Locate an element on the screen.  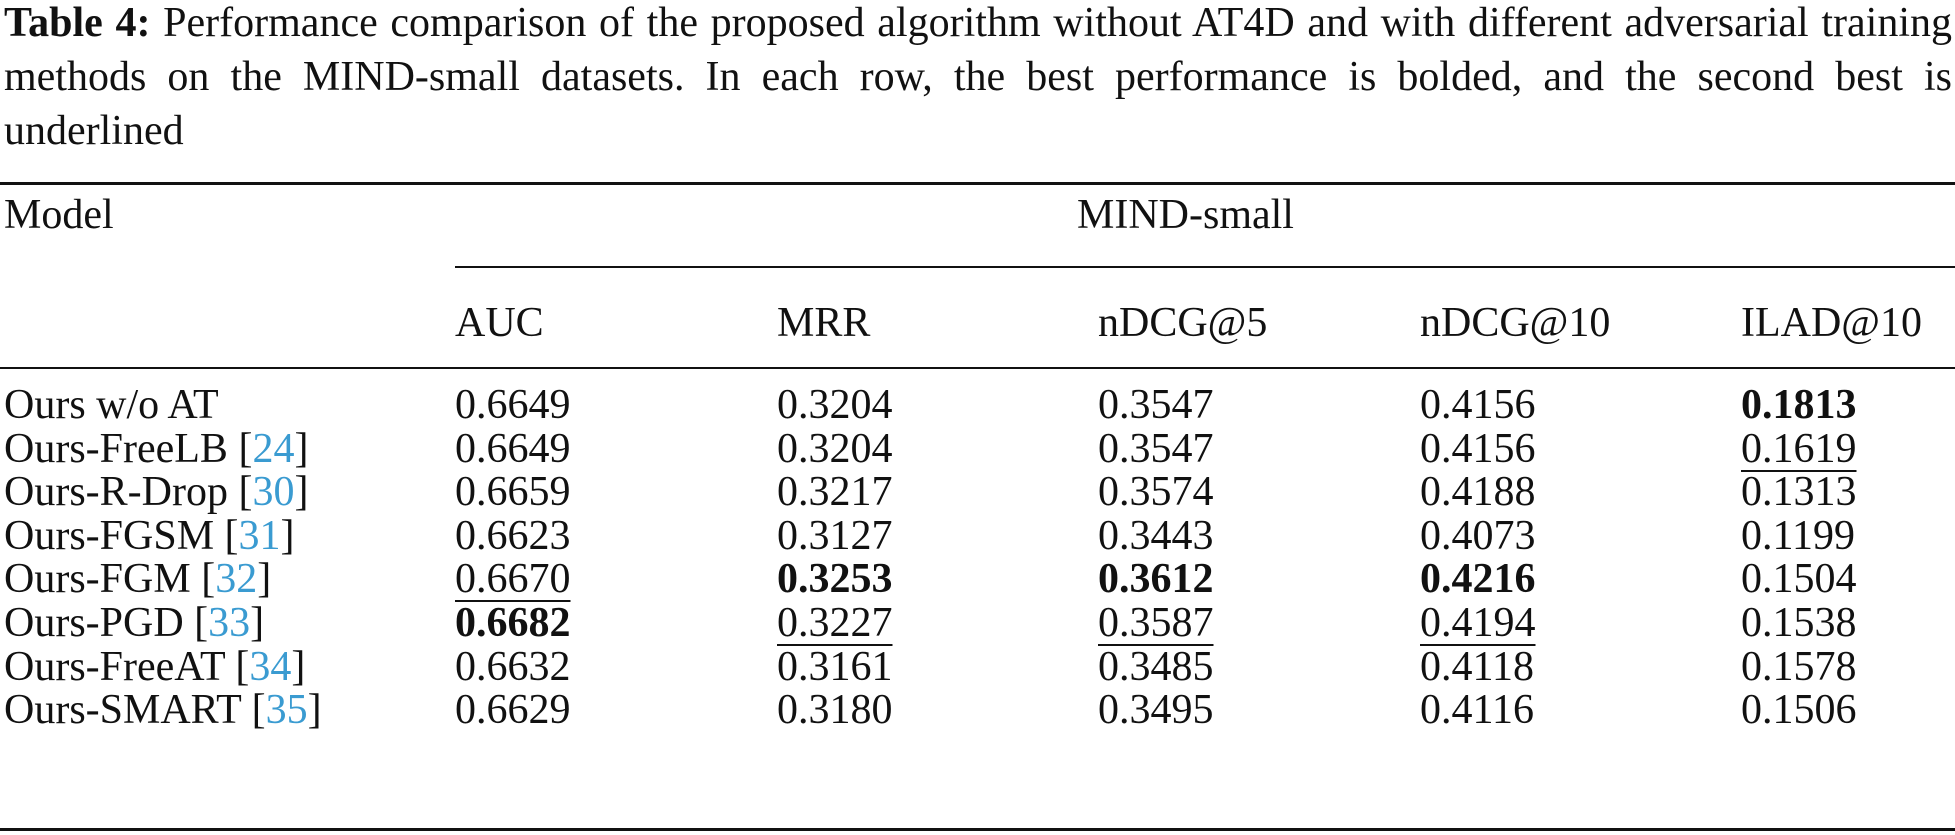
metric-cell-ilad10: 0.1619 is located at coordinates (1799, 448).